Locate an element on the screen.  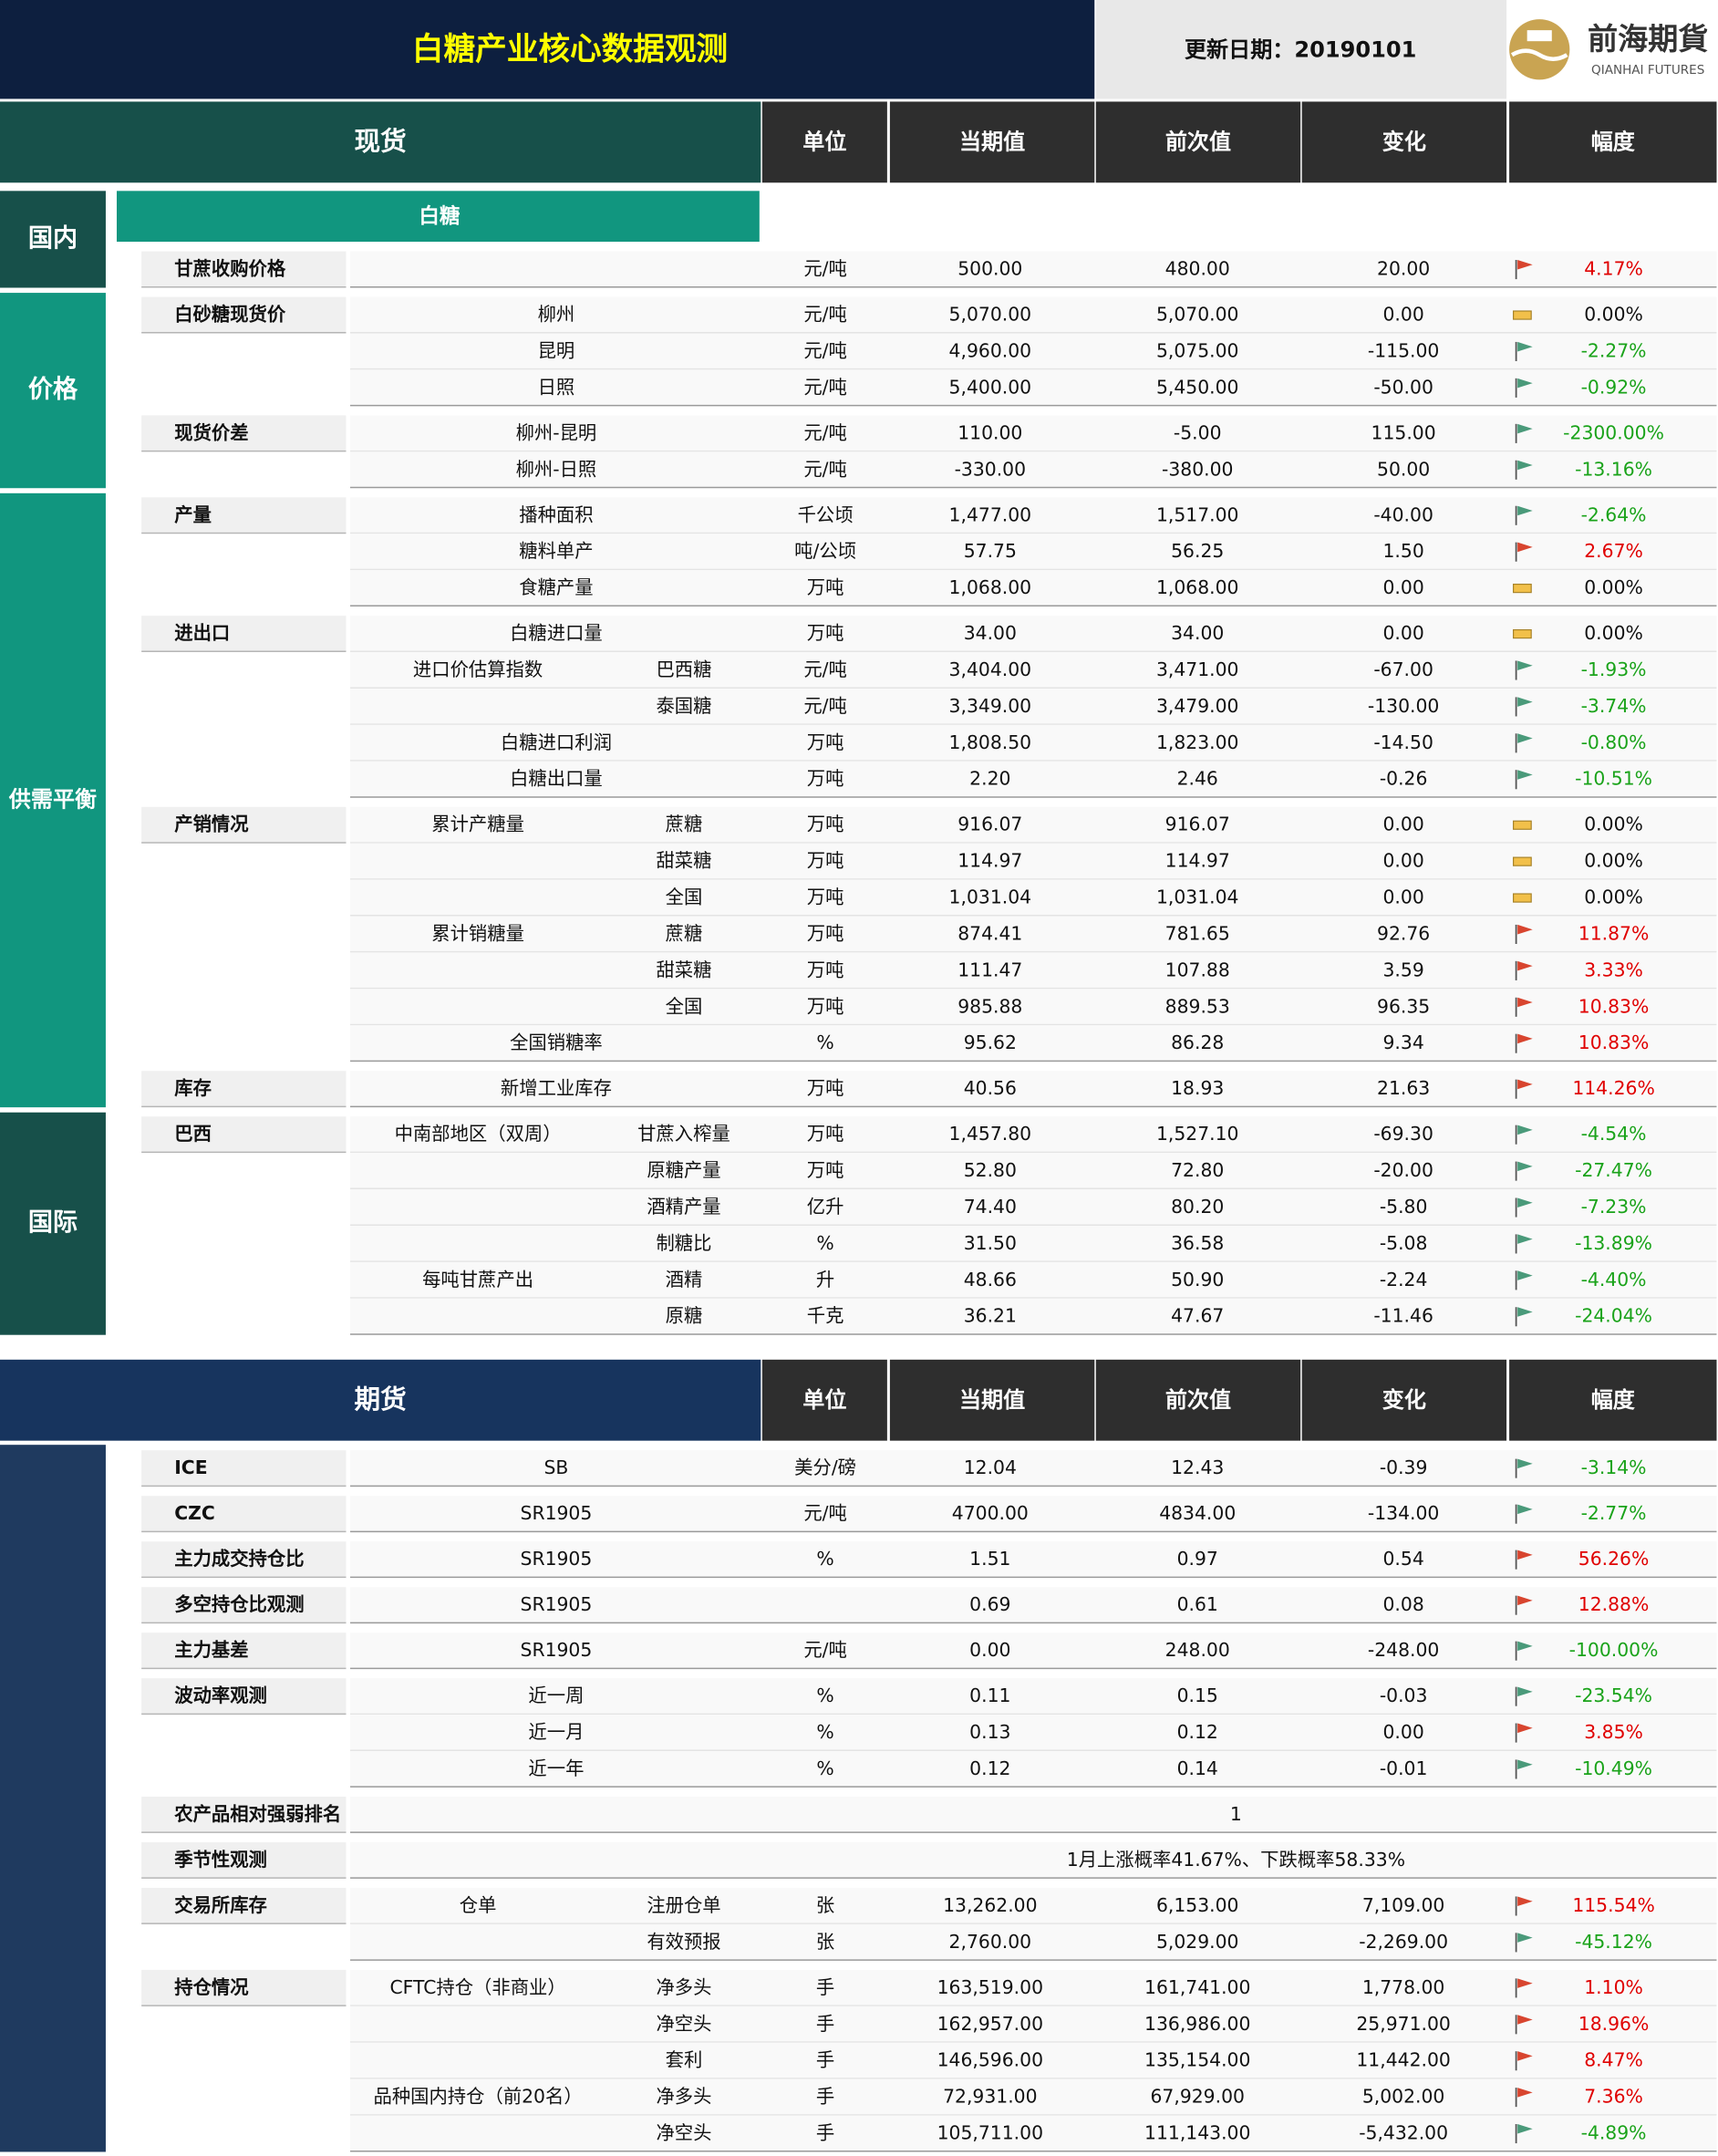
previous-value: 0.61 is located at coordinates (1198, 1604).